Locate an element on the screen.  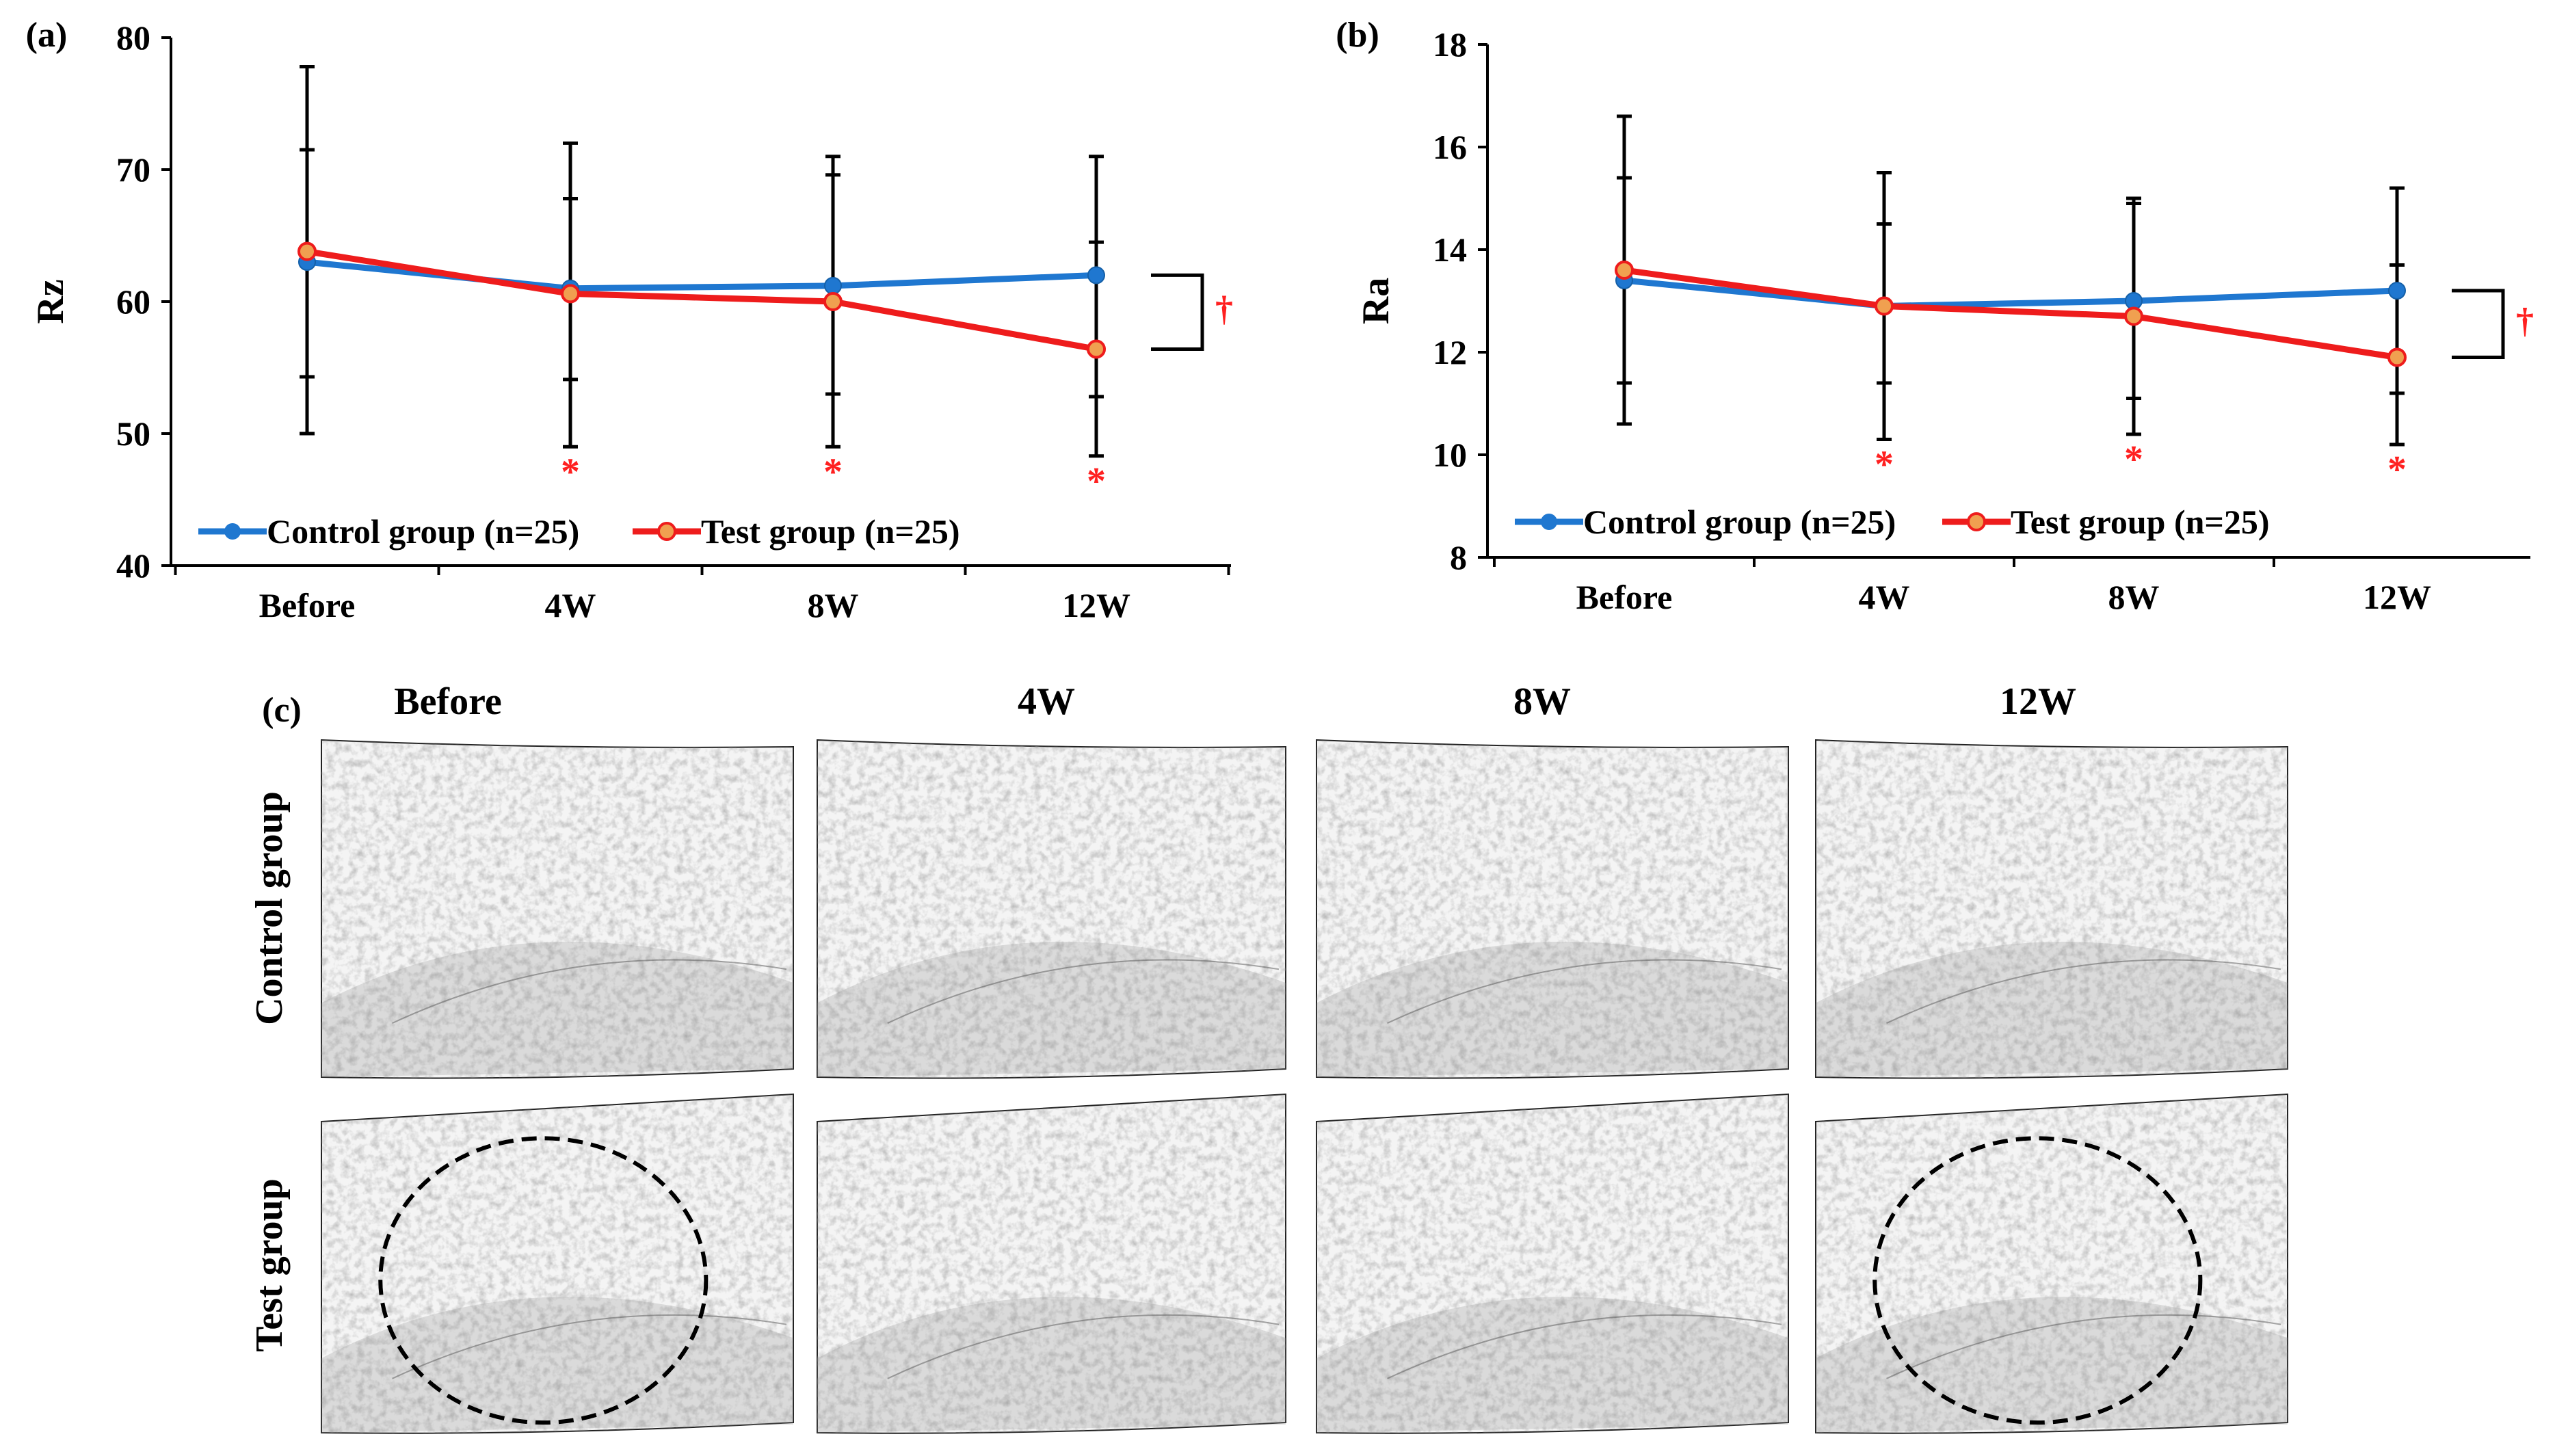
y-tick-label: 10 is located at coordinates (1450, 455).